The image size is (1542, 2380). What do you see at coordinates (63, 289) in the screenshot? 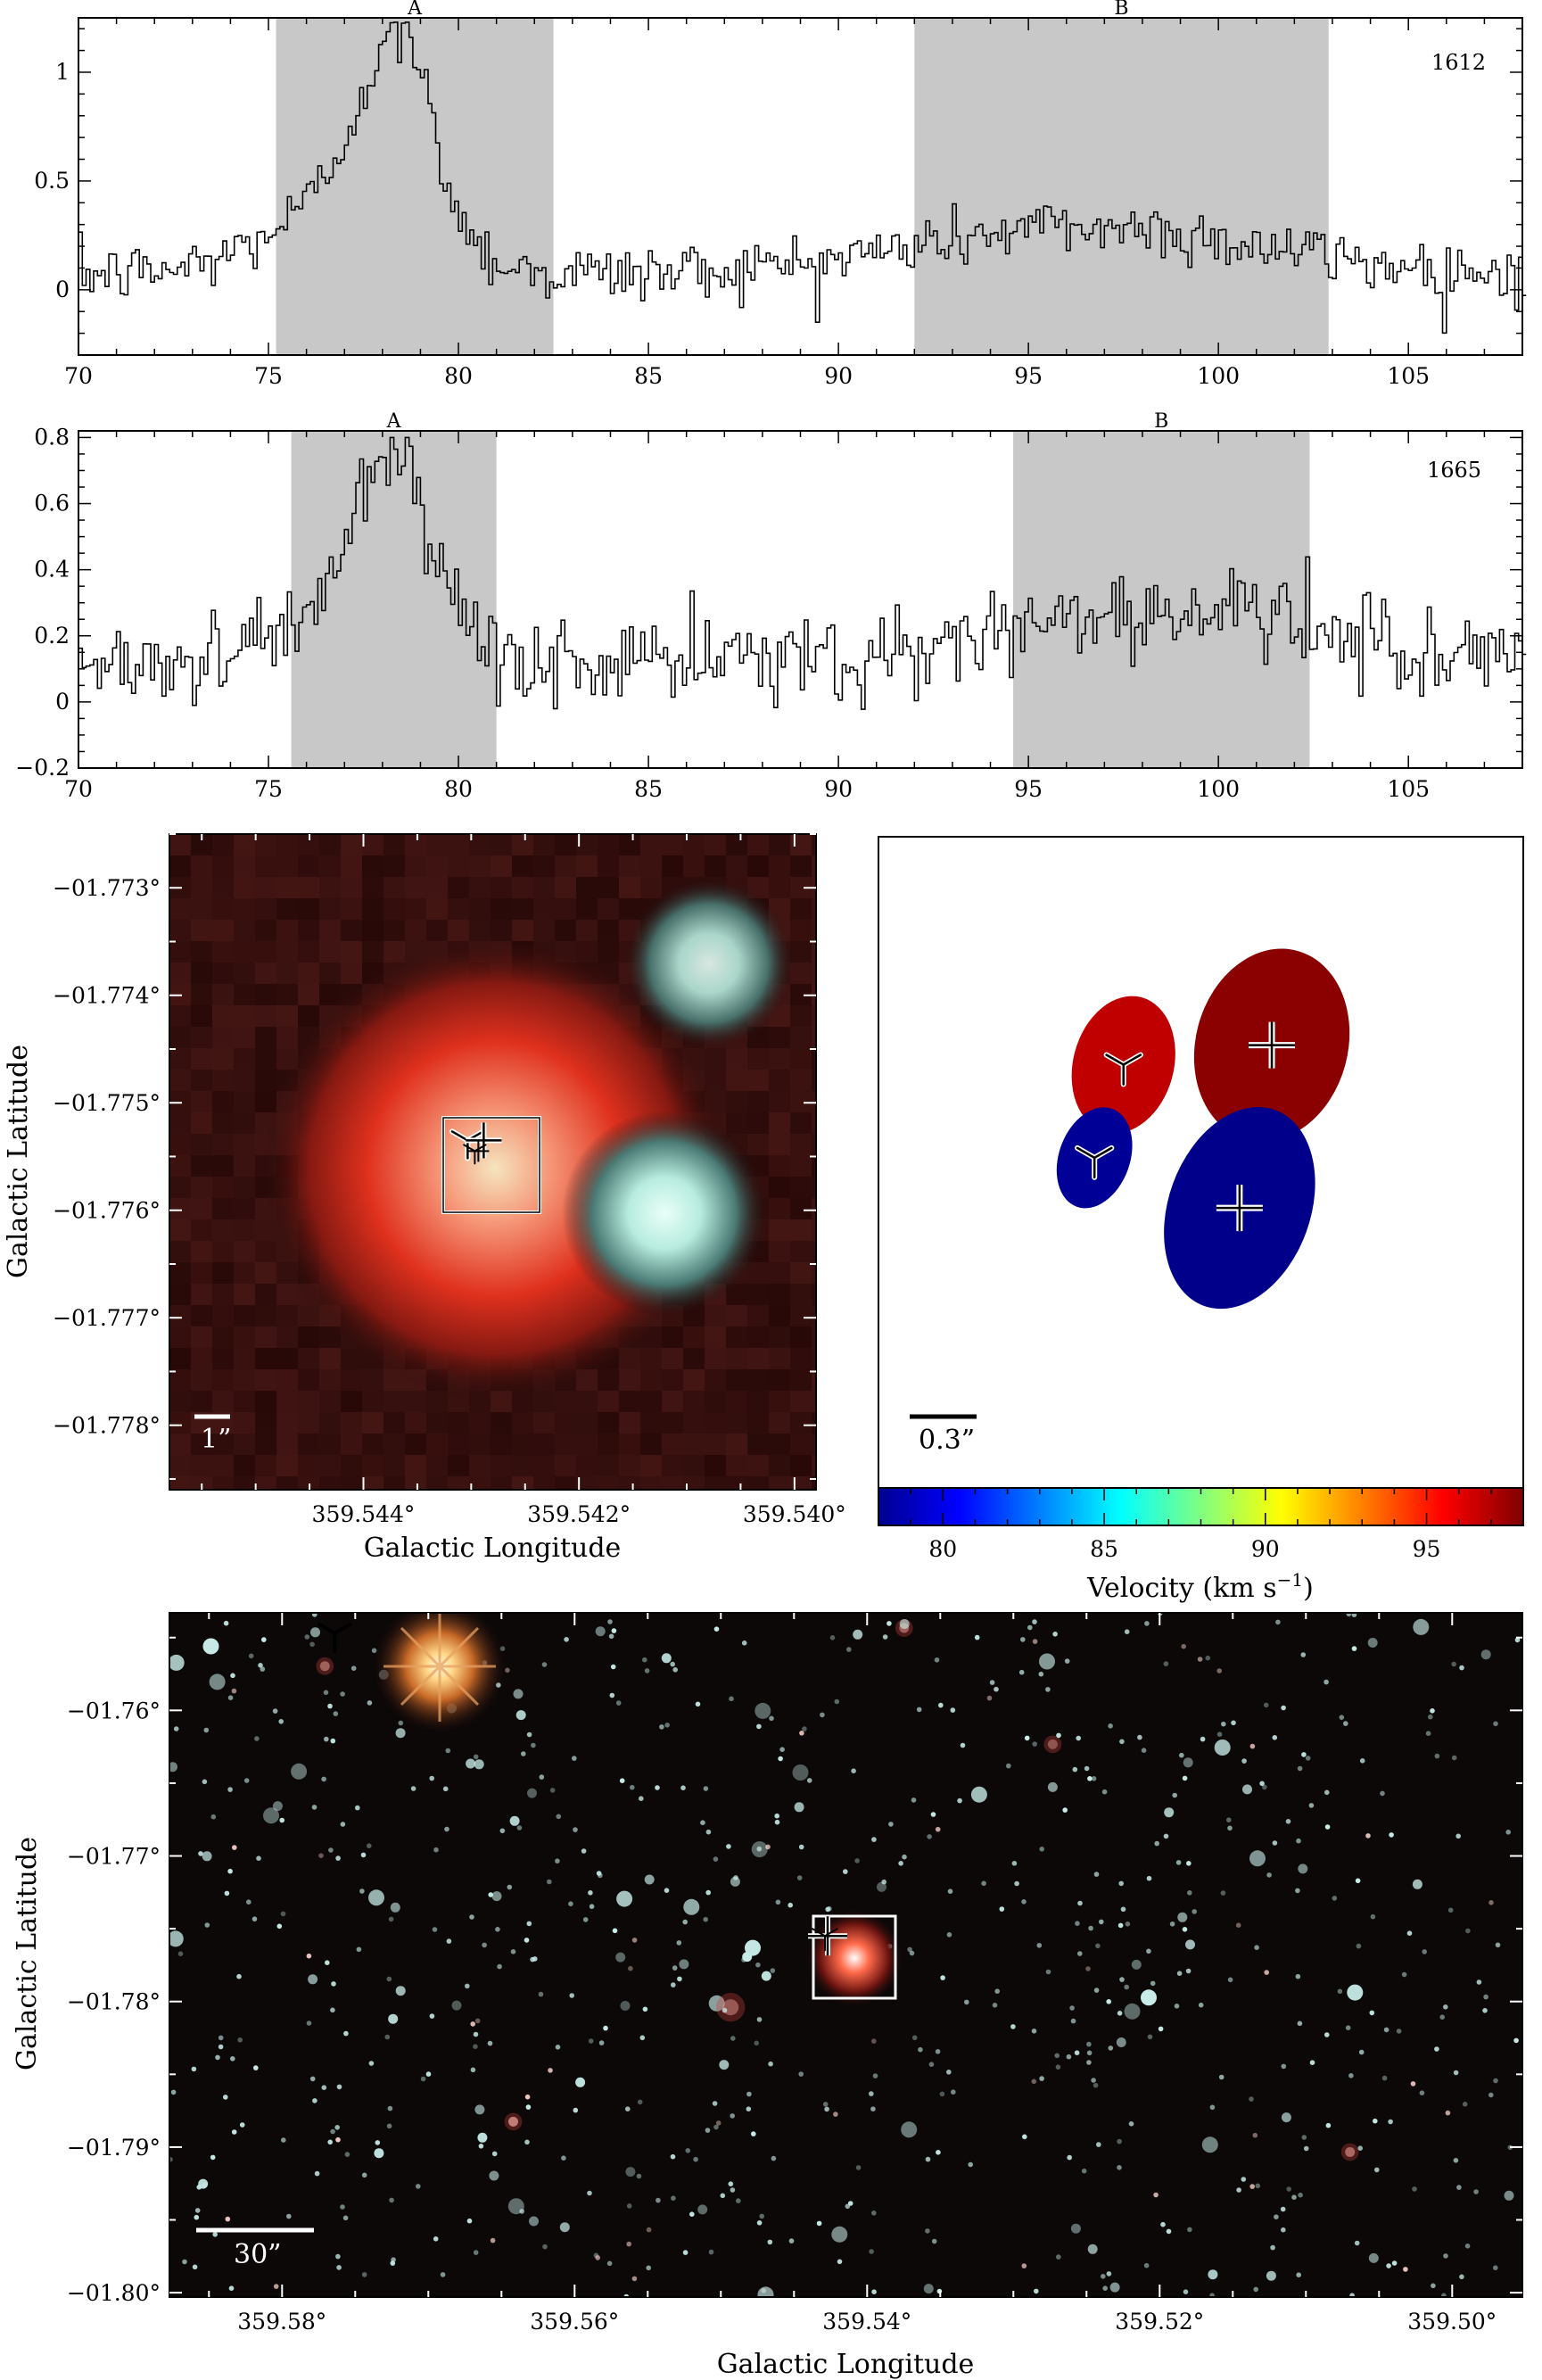
I see `y-tick-label: 0` at bounding box center [63, 289].